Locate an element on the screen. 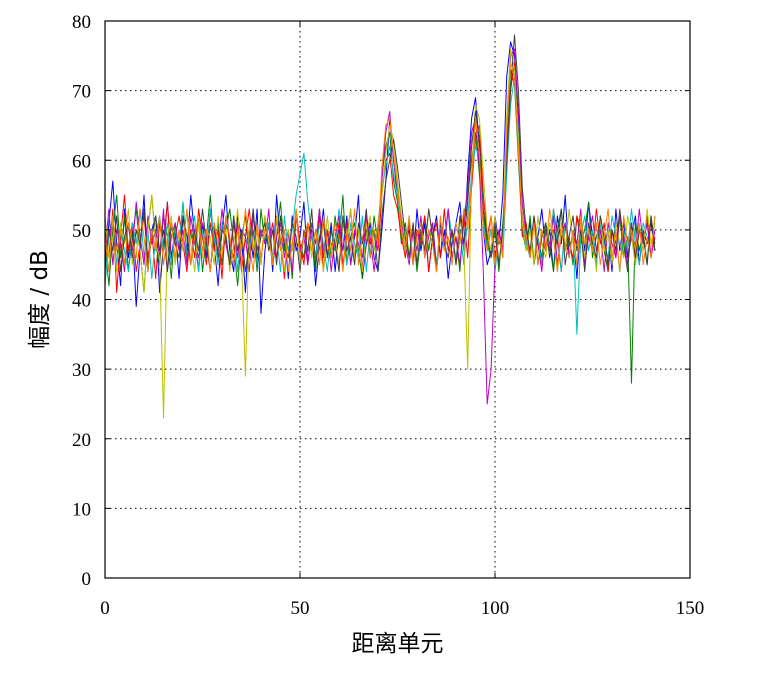 Image resolution: width=768 pixels, height=682 pixels. y-tick-label: 0 is located at coordinates (87, 579).